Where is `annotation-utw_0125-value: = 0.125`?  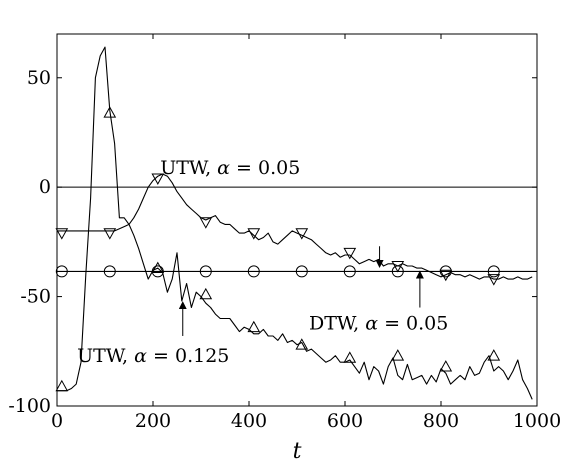 annotation-utw_0125-value: = 0.125 is located at coordinates (188, 356).